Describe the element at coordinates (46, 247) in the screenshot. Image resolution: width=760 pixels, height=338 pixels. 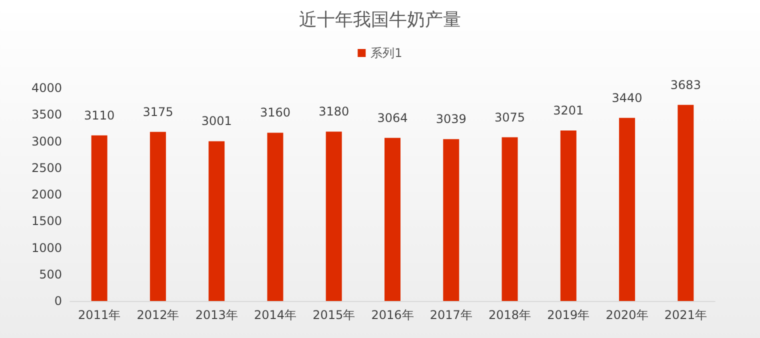
I see `y-tick-label: 1000` at that location.